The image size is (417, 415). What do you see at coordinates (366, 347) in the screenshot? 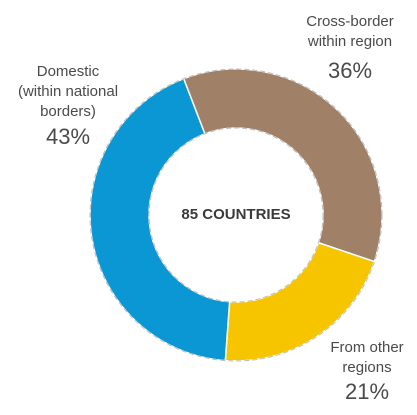
I see `category-label: From other` at bounding box center [366, 347].